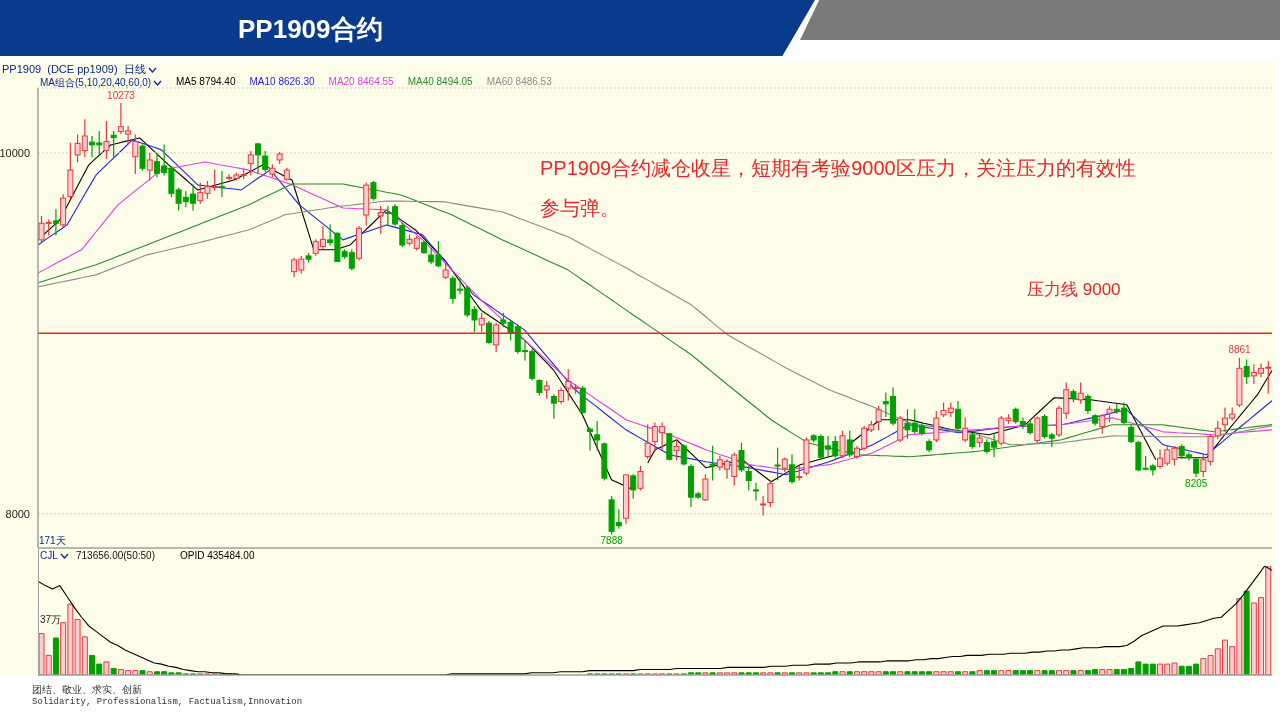 Image resolution: width=1280 pixels, height=720 pixels. I want to click on annotation: PP1909合约减仓收星，短期有考验9000区压力，关注压力的有效性参与弹。, so click(838, 188).